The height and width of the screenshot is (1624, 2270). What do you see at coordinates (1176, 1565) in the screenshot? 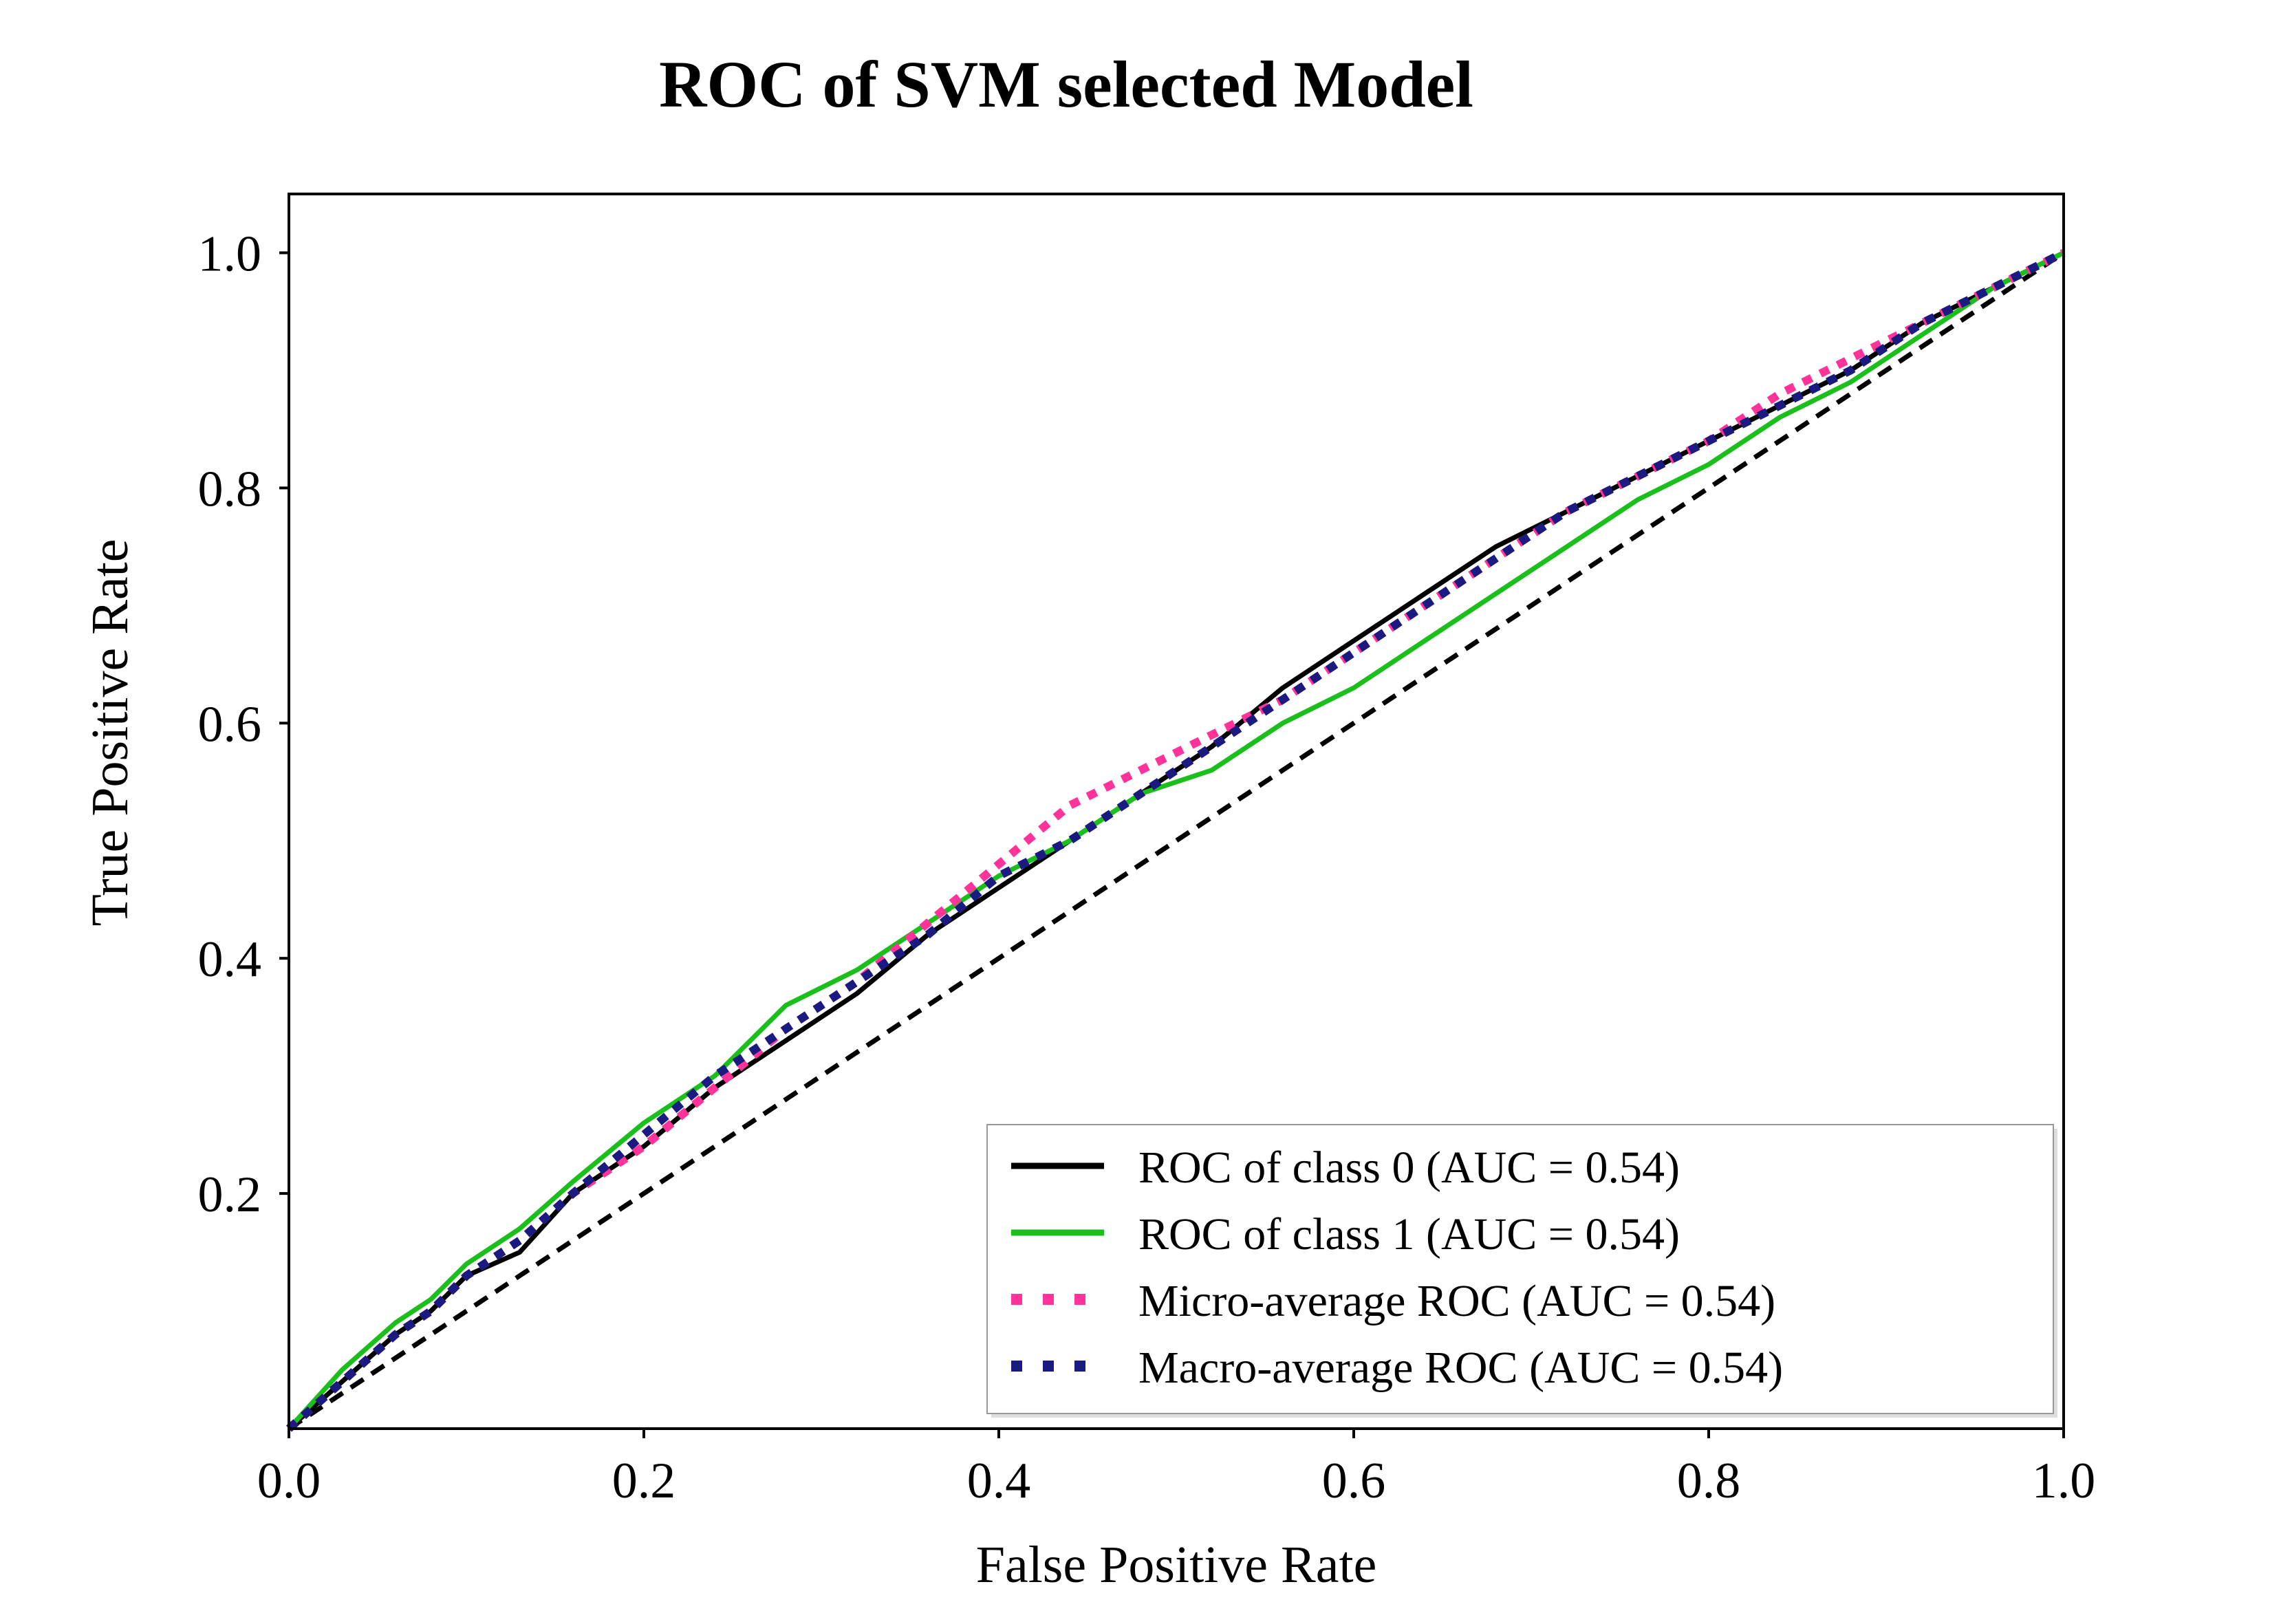
I see `x-axis-label: False Positive Rate` at bounding box center [1176, 1565].